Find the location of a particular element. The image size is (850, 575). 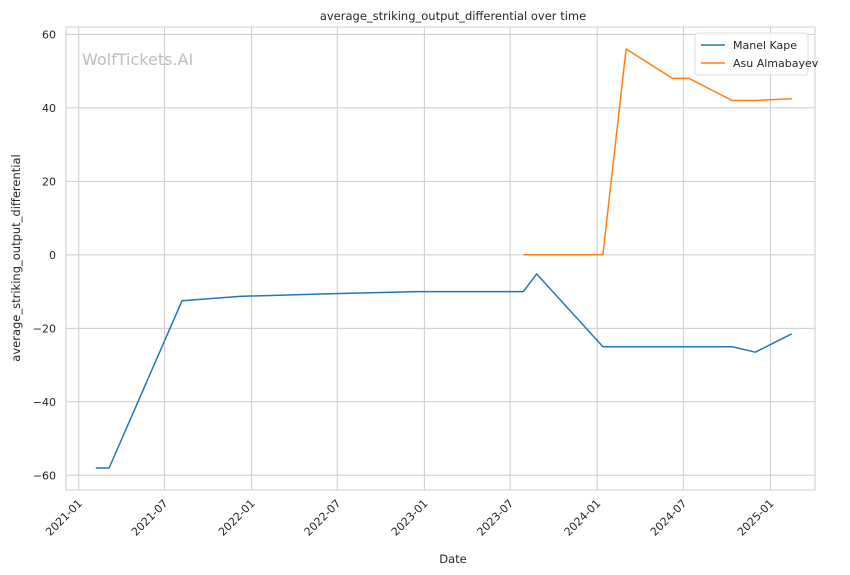

y-tick-label: −40 is located at coordinates (44, 402).